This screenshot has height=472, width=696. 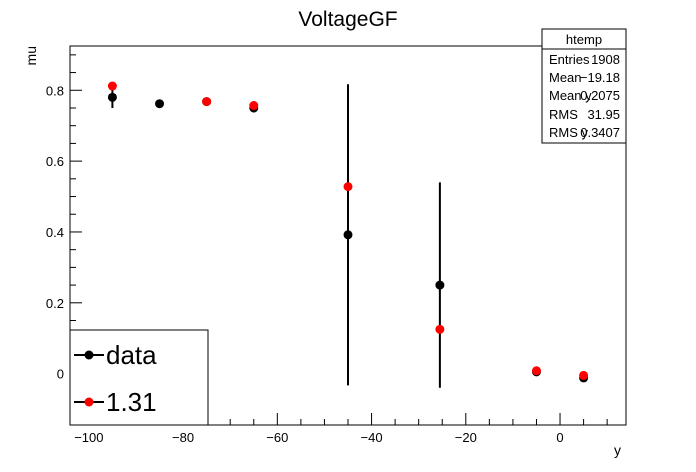 I want to click on stats-label-rms-y: RMS y, so click(x=569, y=132).